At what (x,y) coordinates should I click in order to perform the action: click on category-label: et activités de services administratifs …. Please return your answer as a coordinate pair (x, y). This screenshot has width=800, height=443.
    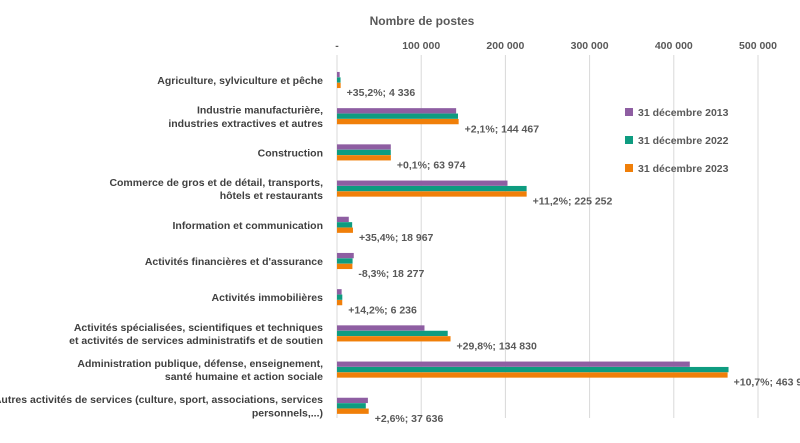
    Looking at the image, I should click on (196, 341).